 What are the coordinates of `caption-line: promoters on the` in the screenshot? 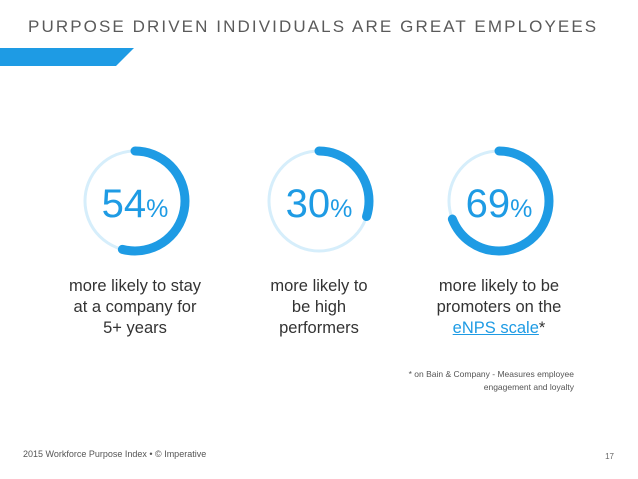 It's located at (499, 307).